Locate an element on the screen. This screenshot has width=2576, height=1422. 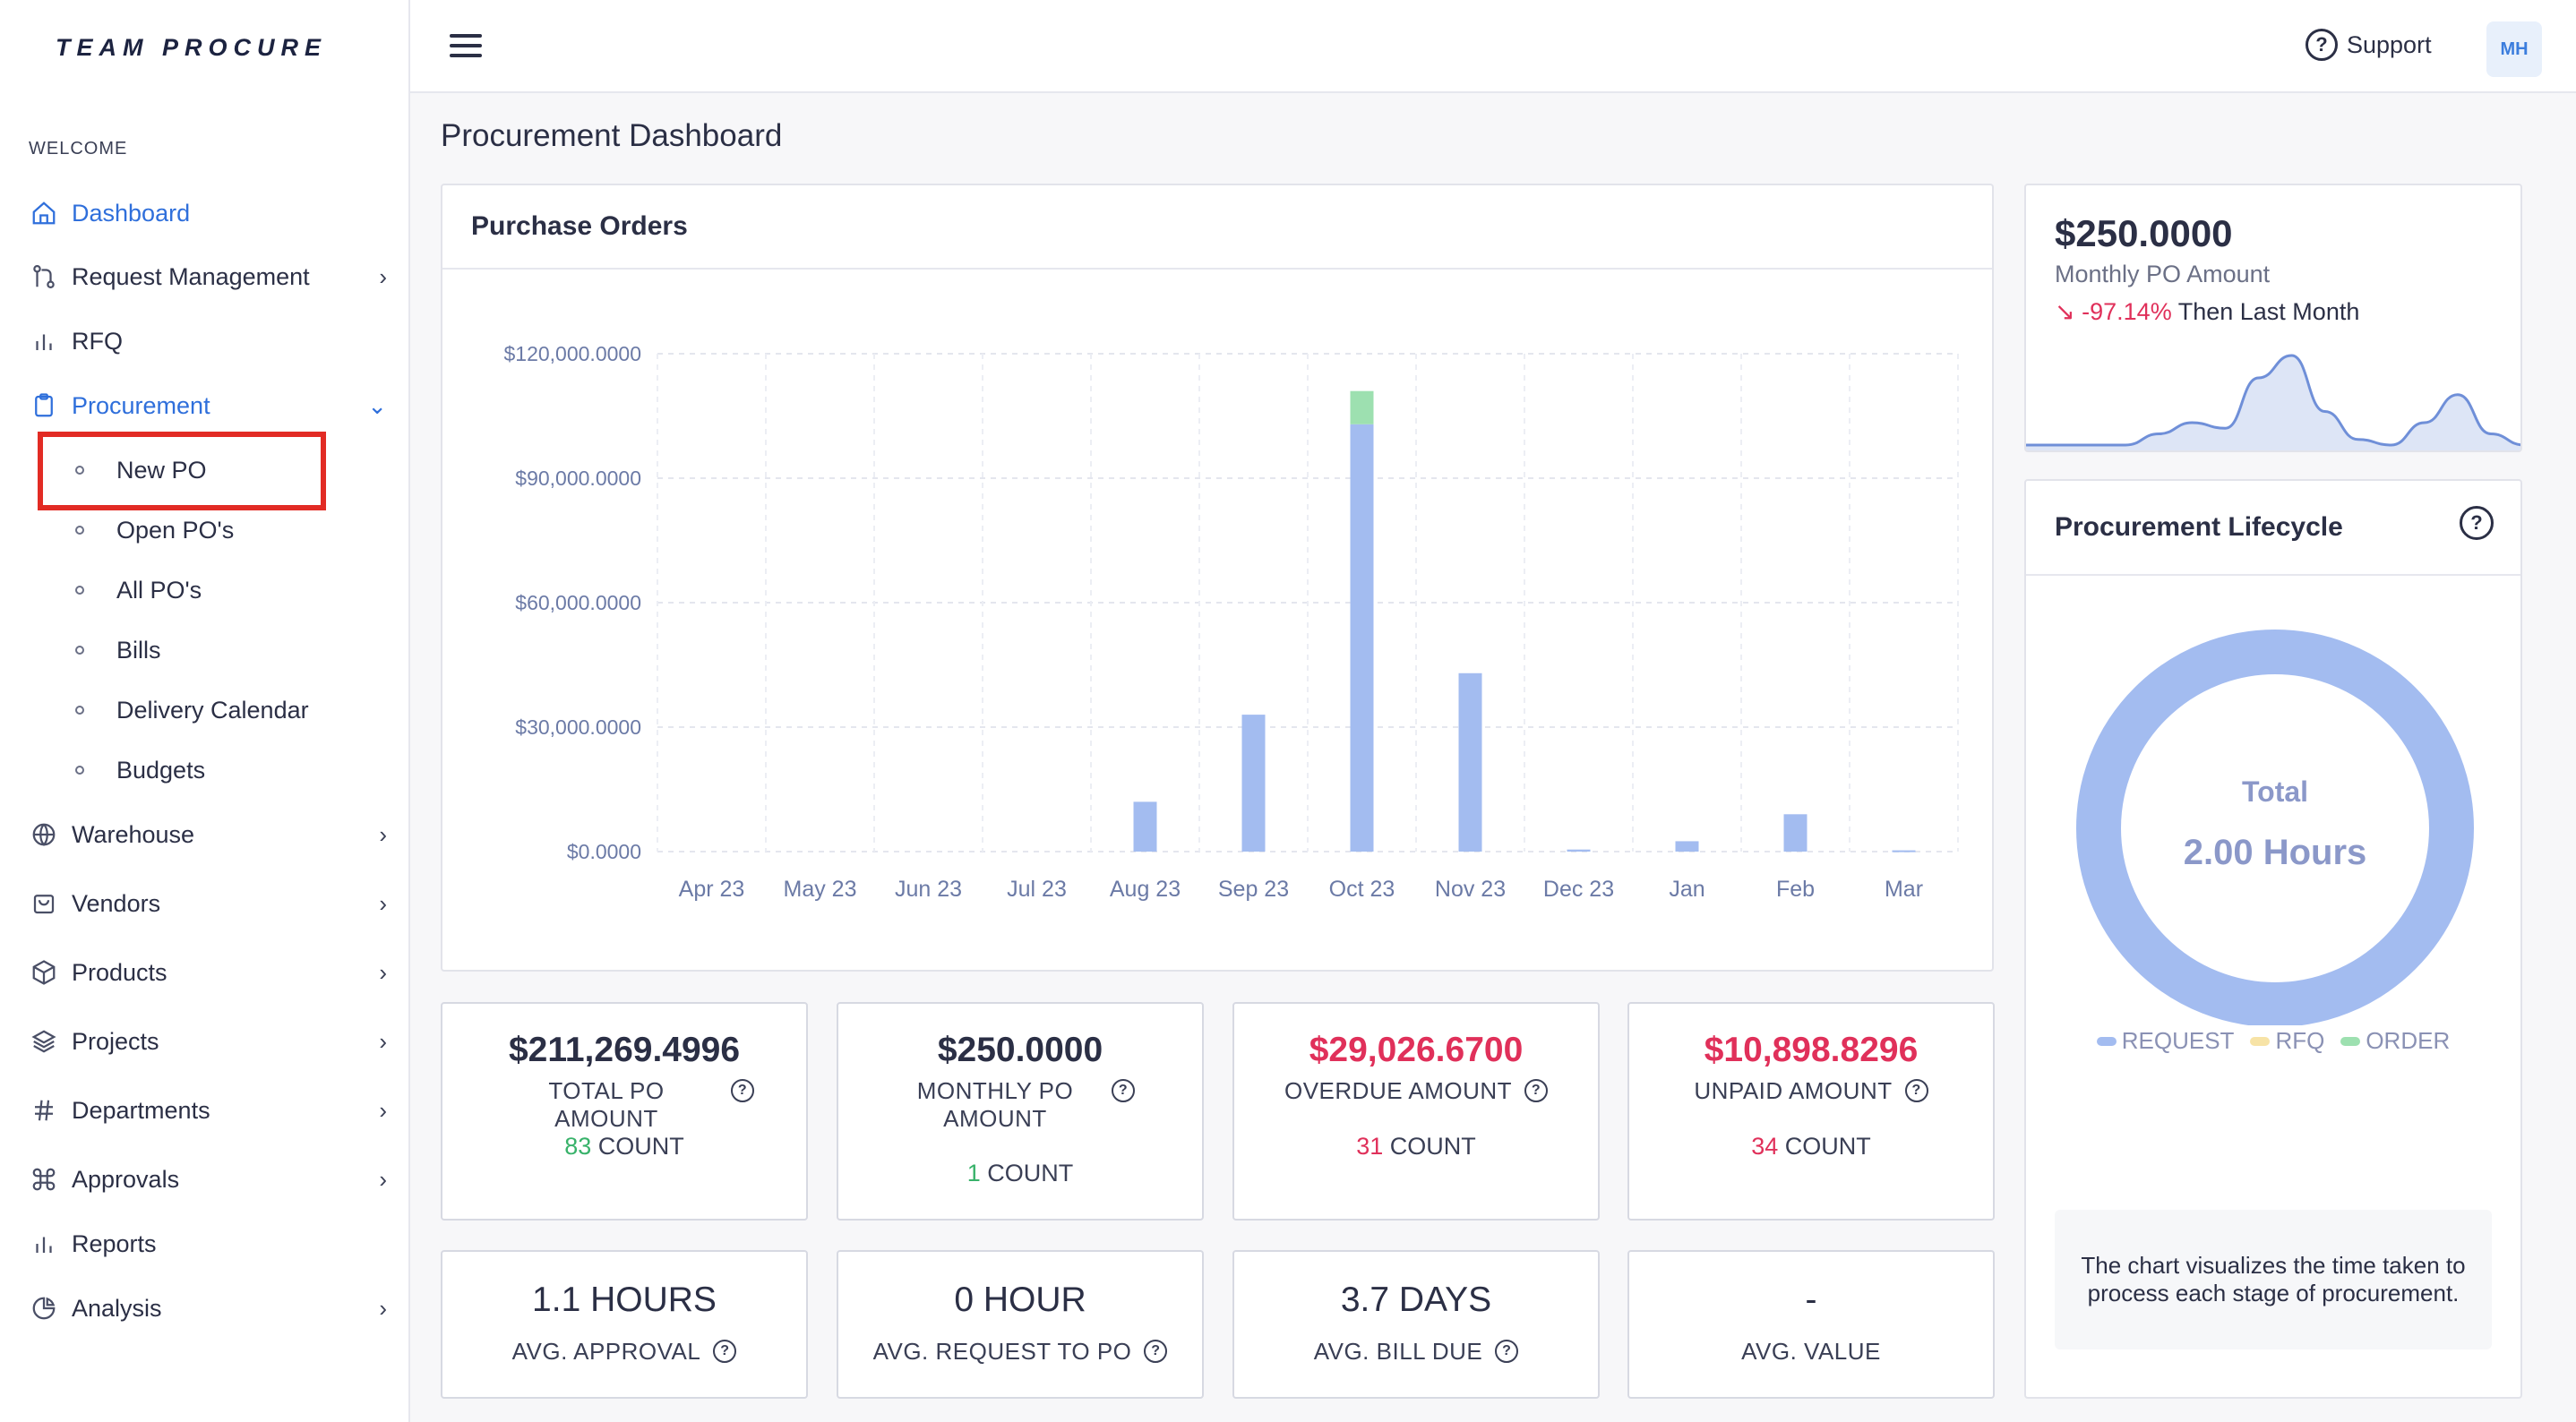
legend-item-rfq: RFQ is located at coordinates (2287, 1041).